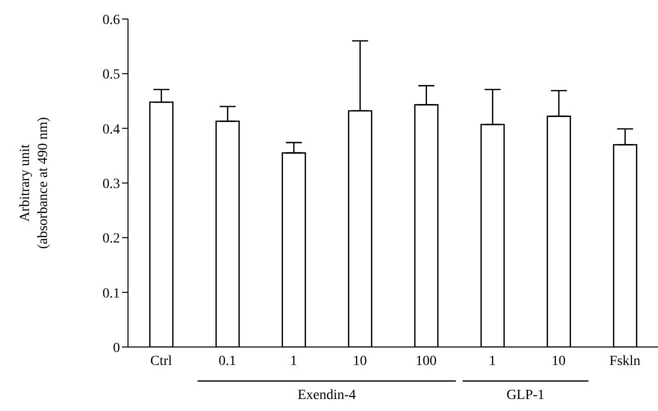  I want to click on y-tick-label: 0, so click(116, 348).